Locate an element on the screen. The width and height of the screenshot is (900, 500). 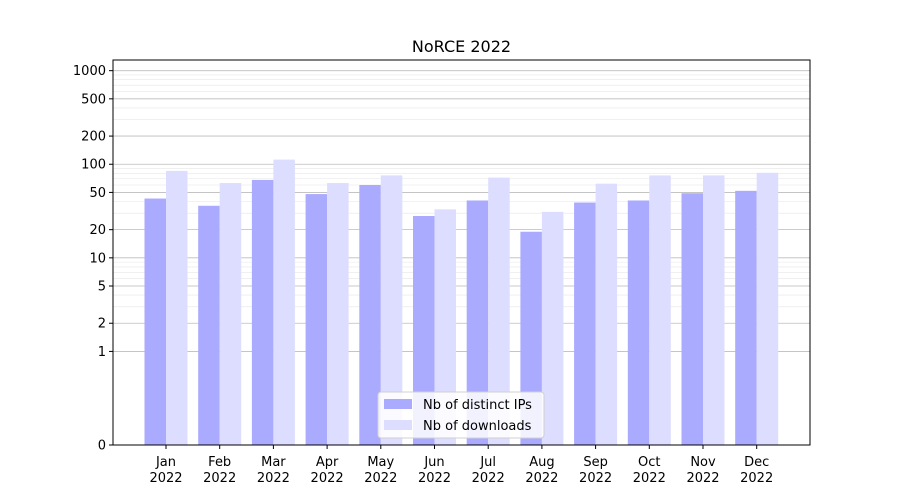
bar-nb-of-downloads-sep is located at coordinates (606, 314).